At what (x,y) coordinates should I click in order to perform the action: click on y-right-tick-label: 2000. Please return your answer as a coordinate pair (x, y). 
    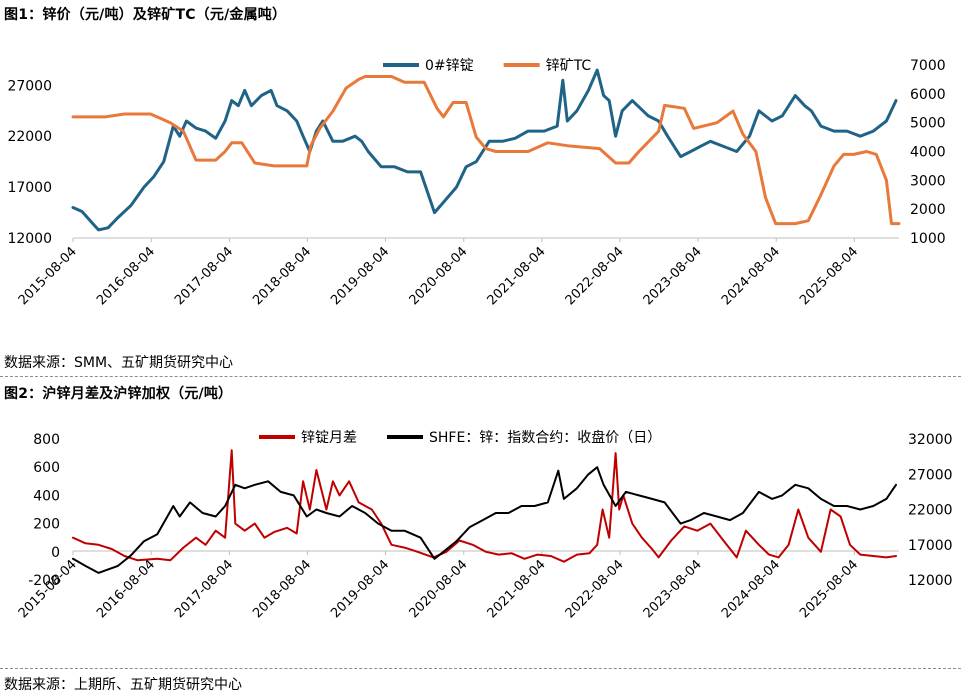
    Looking at the image, I should click on (928, 210).